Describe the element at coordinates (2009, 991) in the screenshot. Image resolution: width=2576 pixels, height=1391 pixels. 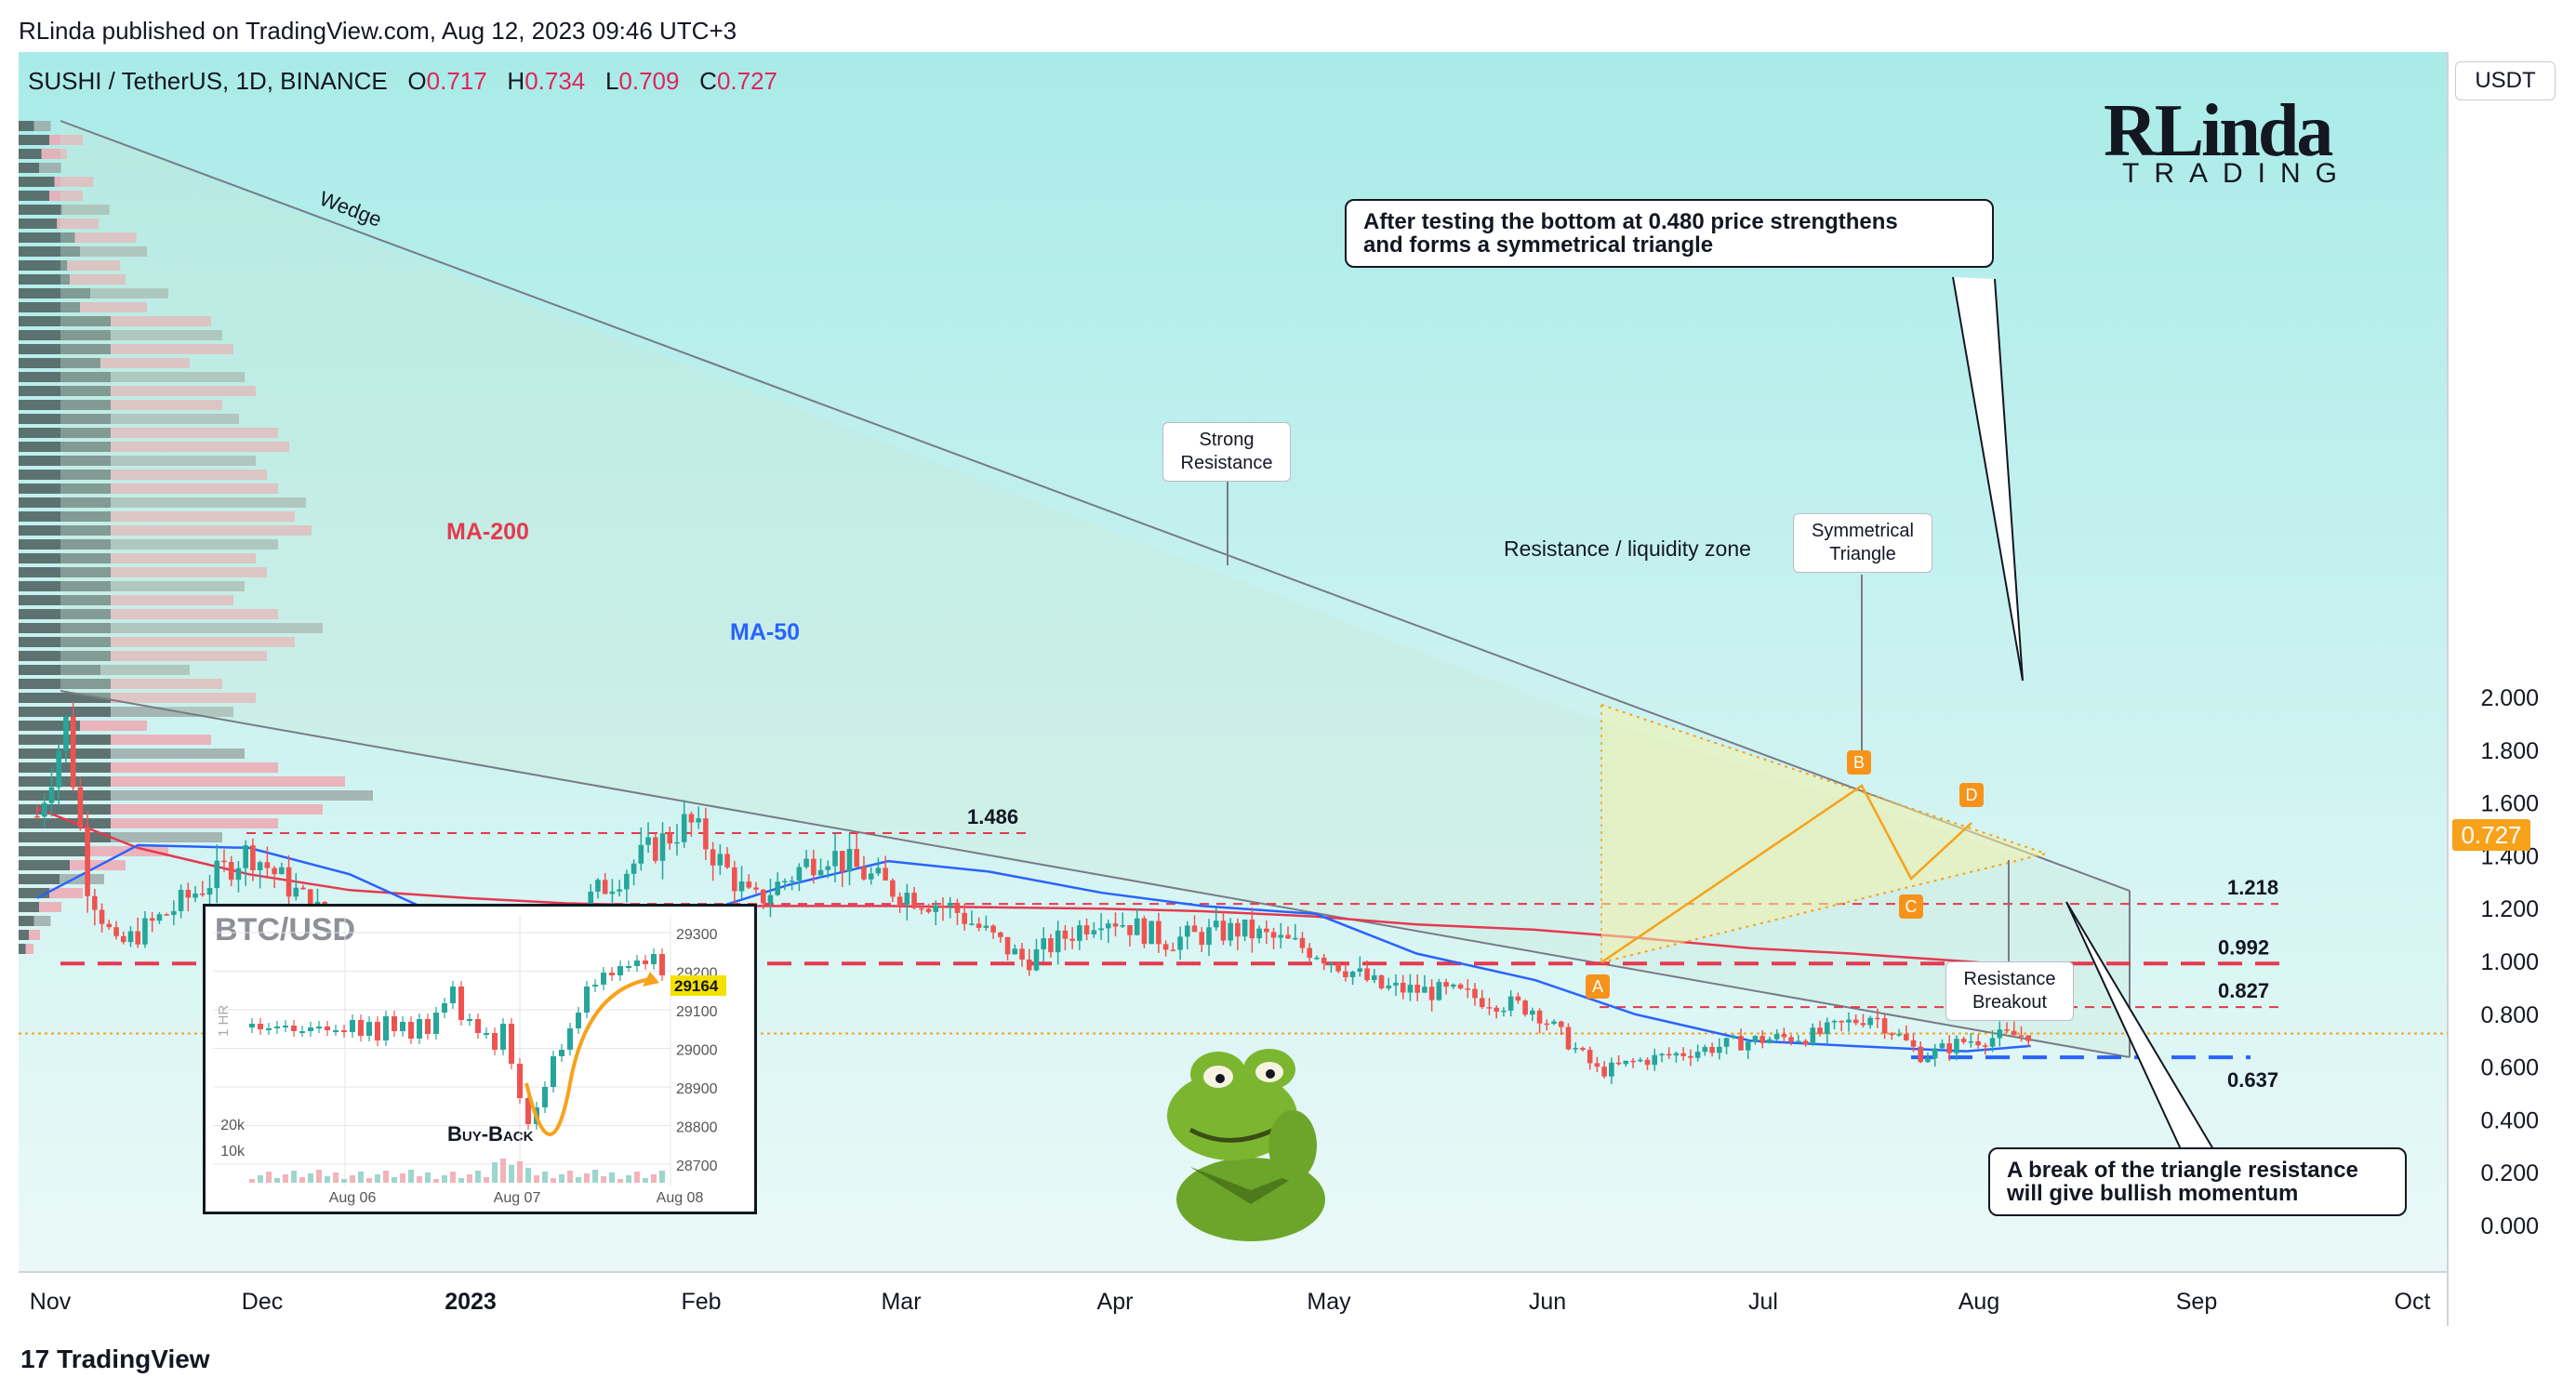
I see `resistance-breakout-label: Resistance Breakout` at that location.